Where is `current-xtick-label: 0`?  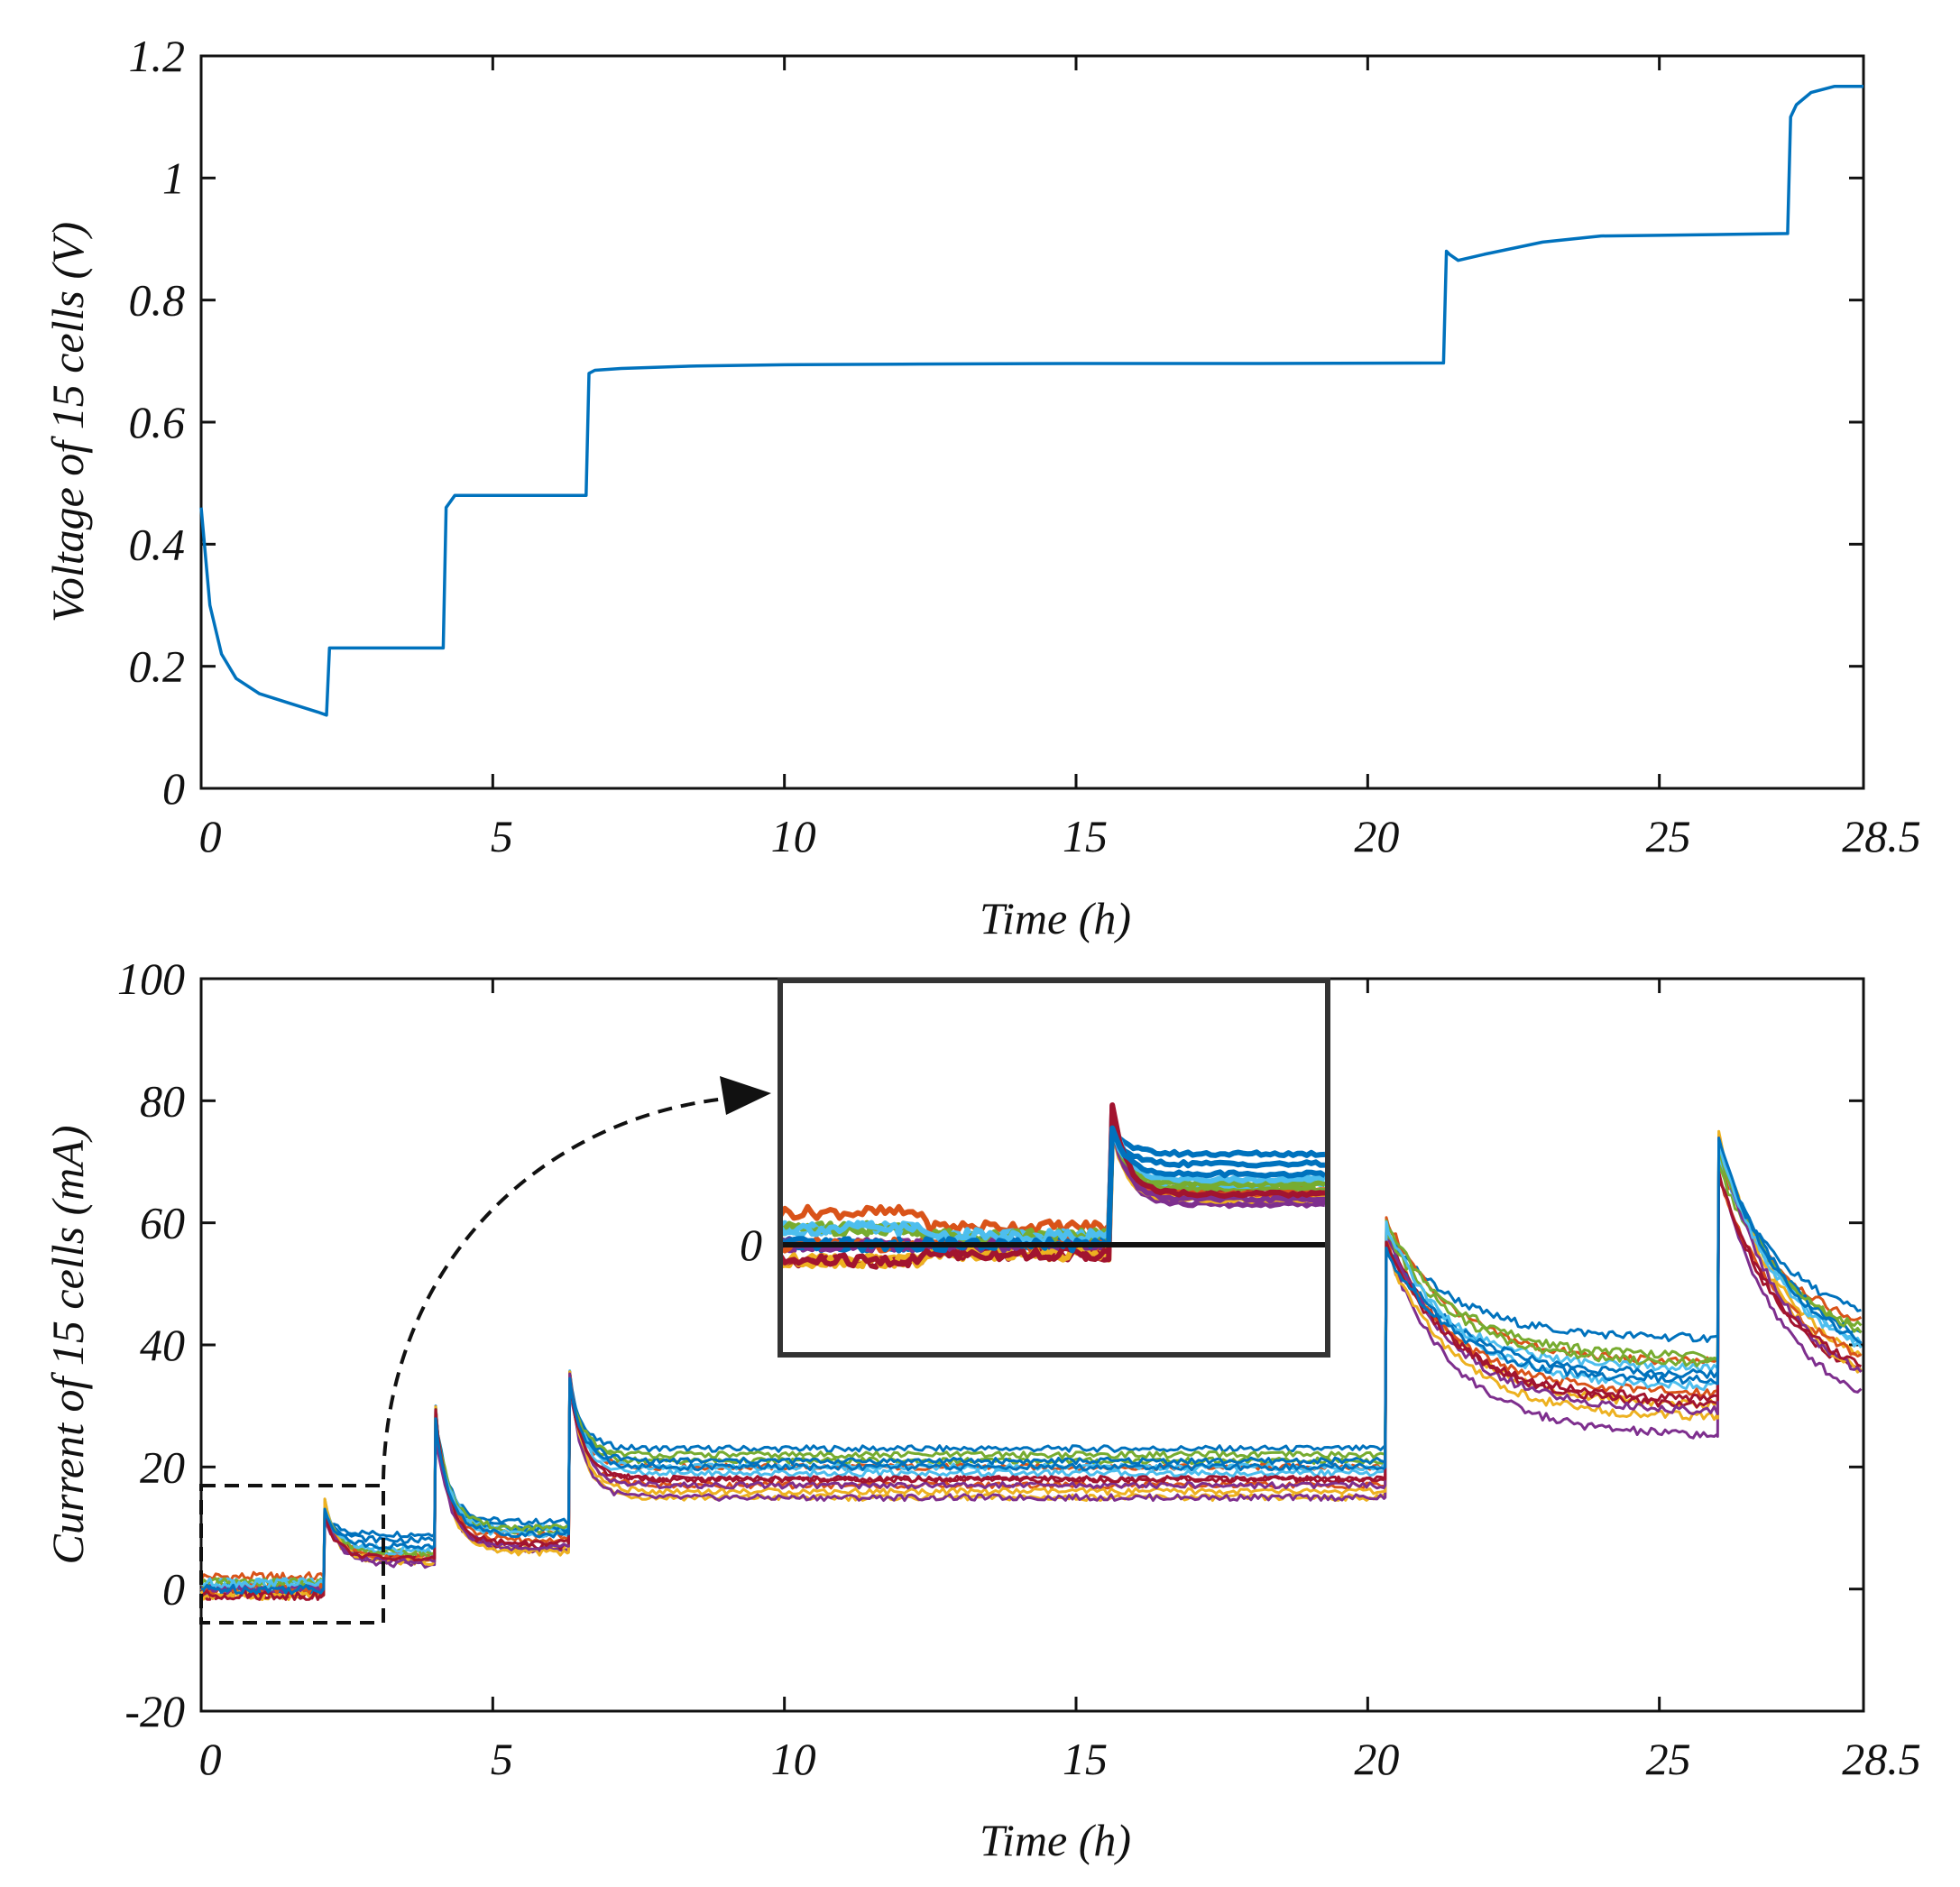
current-xtick-label: 0 is located at coordinates (210, 1759).